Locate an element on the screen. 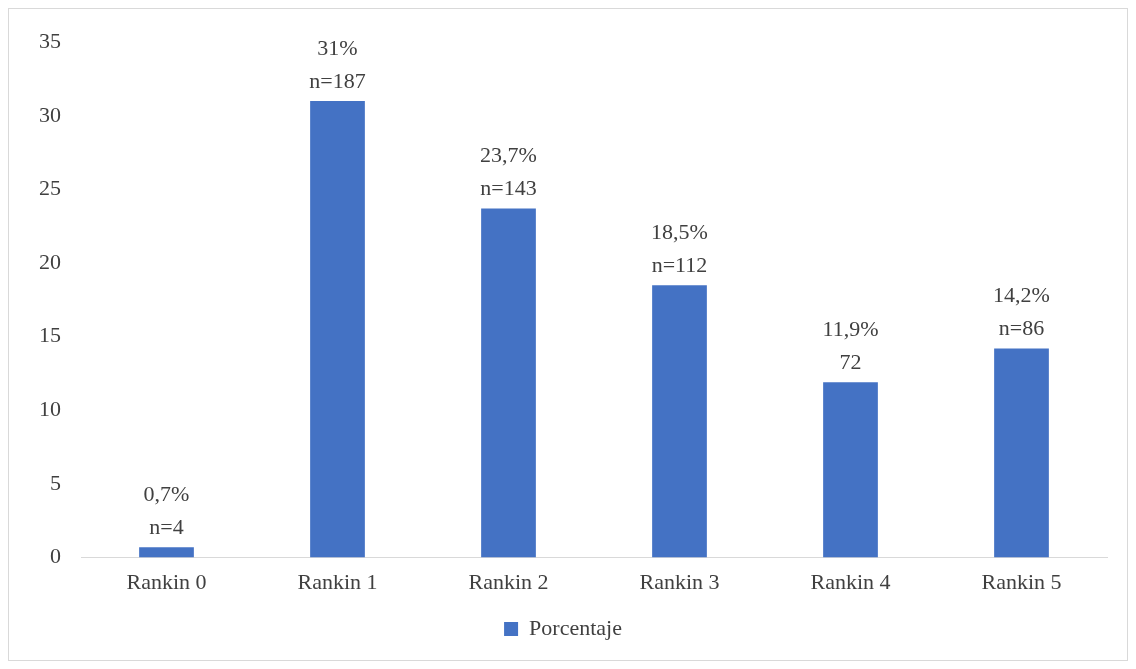 This screenshot has height=669, width=1136. x-tick-label: Rankin 3 is located at coordinates (679, 581).